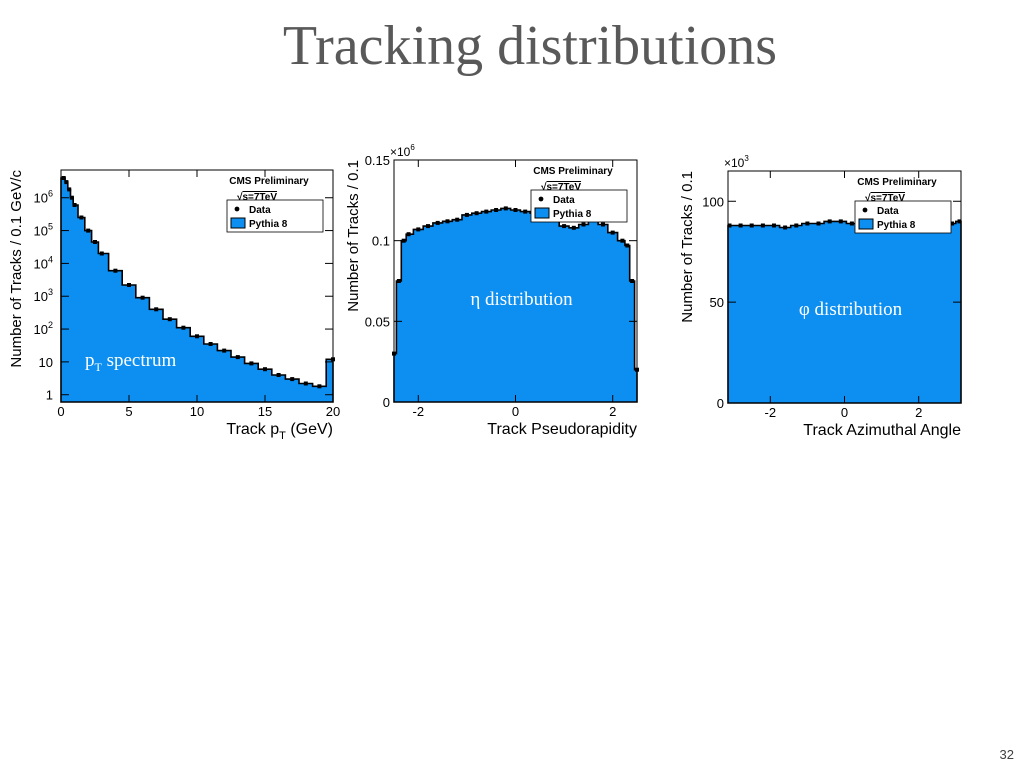  I want to click on y-tick-label: 10⁵, so click(43, 230).